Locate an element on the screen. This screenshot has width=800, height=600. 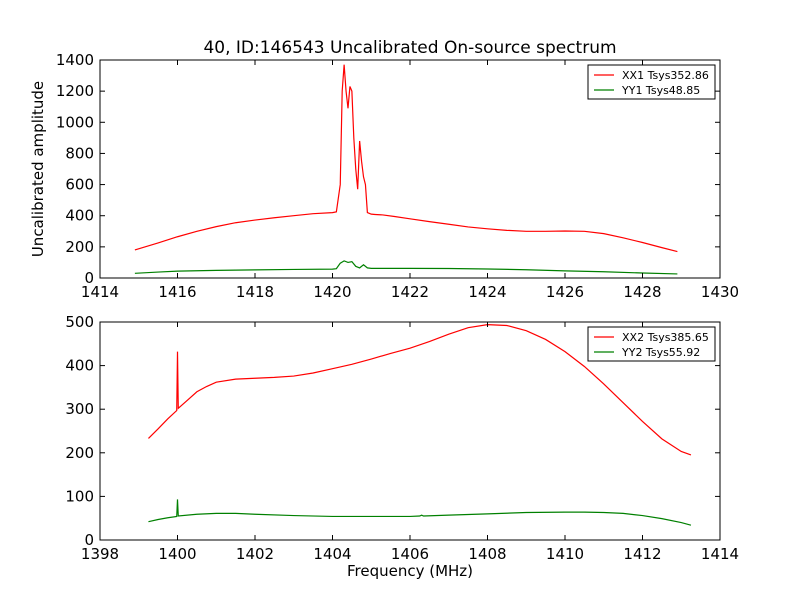
legend-label: YY2 Tsys55.92 is located at coordinates (660, 352).